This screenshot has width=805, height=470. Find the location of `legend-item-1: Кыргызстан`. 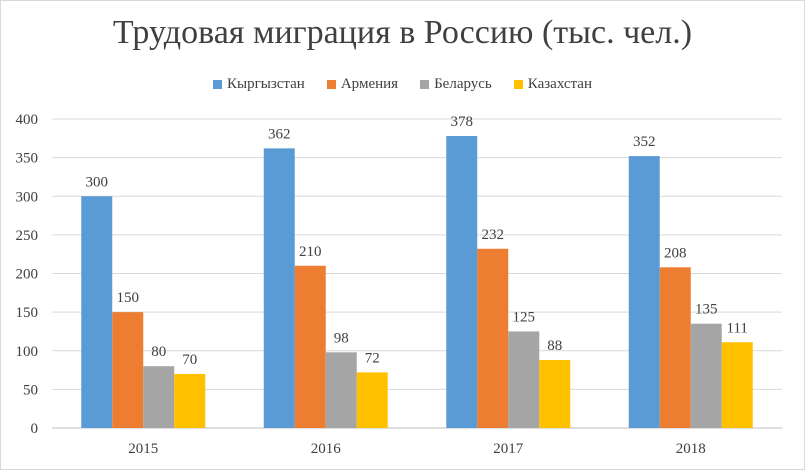

legend-item-1: Кыргызстан is located at coordinates (259, 84).